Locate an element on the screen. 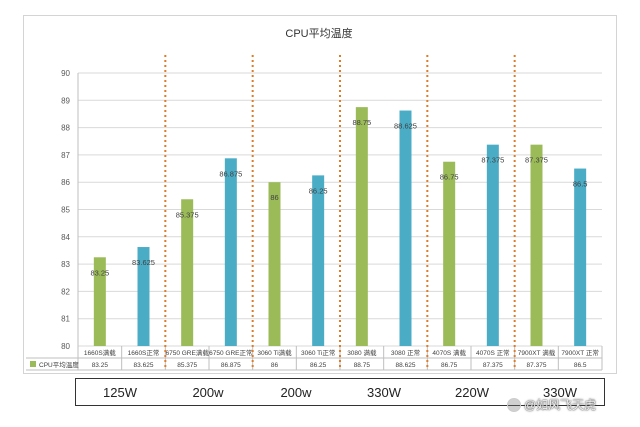 The height and width of the screenshot is (427, 640). category-label: 6750 GRE满载 is located at coordinates (187, 352).